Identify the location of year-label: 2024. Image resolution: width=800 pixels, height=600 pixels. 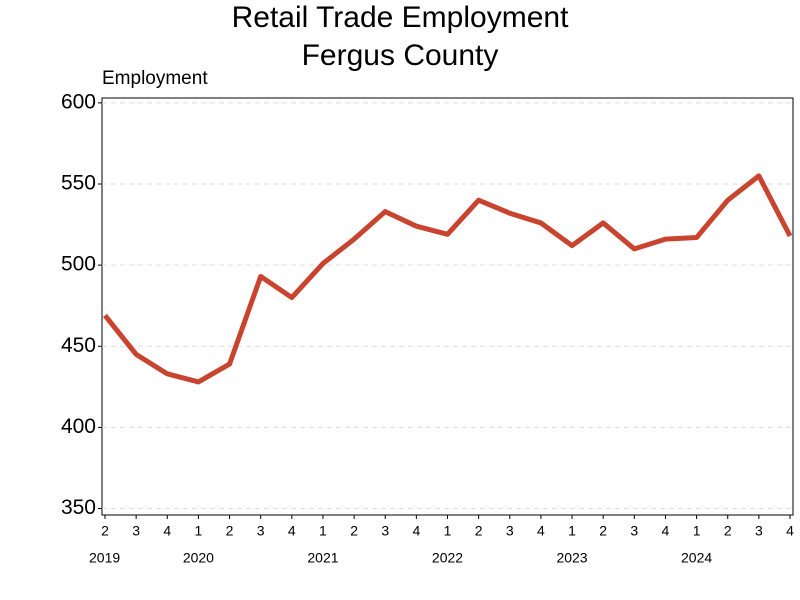
(696, 558).